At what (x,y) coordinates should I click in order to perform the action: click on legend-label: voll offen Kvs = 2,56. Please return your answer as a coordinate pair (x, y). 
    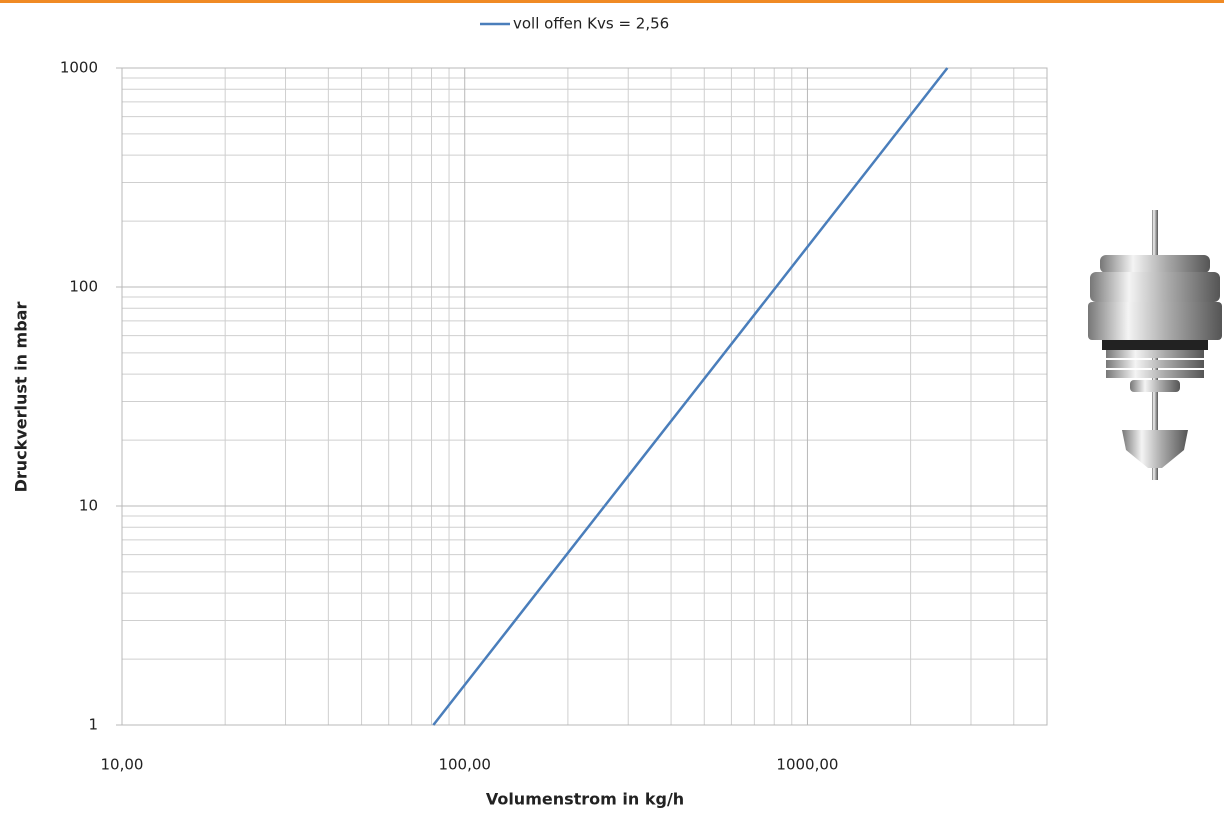
    Looking at the image, I should click on (591, 24).